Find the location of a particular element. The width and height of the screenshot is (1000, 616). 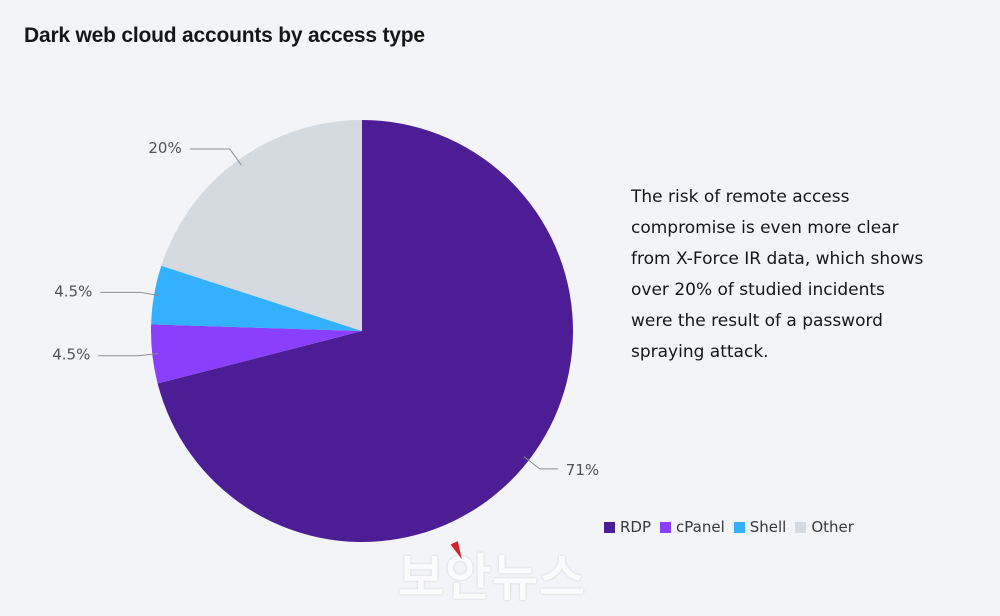

data-label-cpanel: 4.5% is located at coordinates (71, 355).